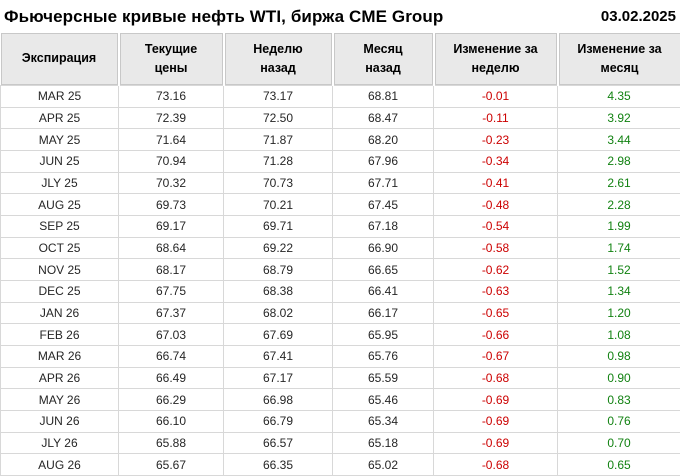 Image resolution: width=680 pixels, height=476 pixels. I want to click on expiration-cell: FEB 26, so click(59, 334).